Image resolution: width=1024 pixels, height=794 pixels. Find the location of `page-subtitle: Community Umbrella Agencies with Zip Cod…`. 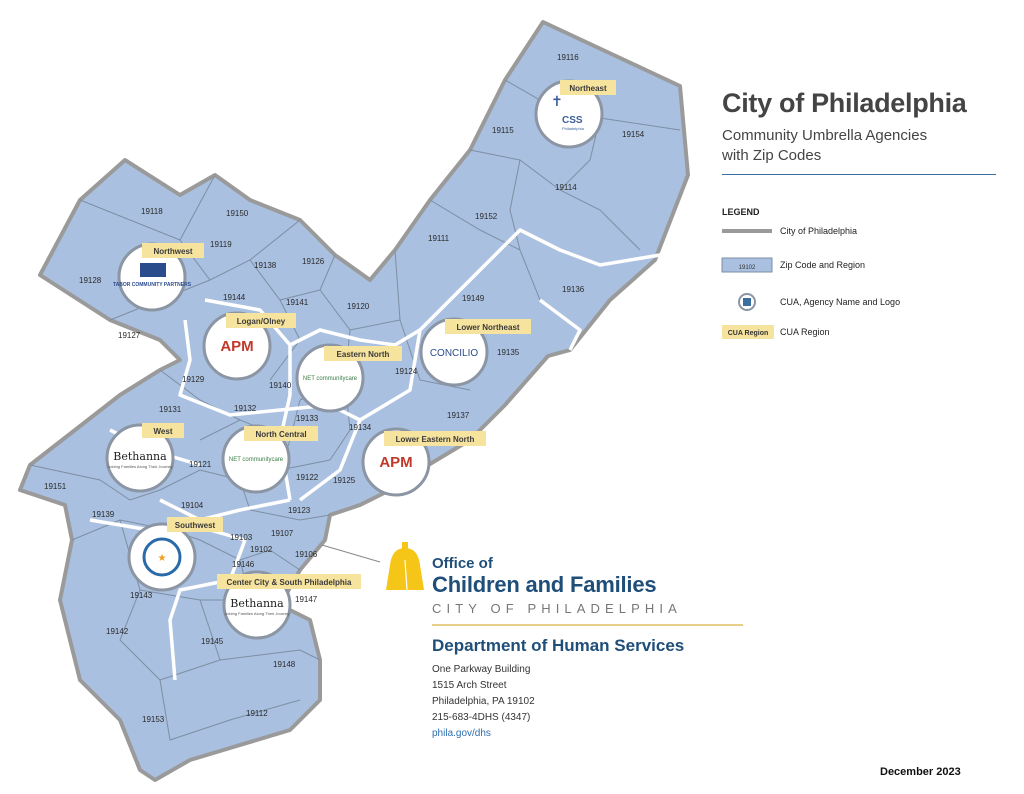

page-subtitle: Community Umbrella Agencies with Zip Cod… is located at coordinates (862, 146).